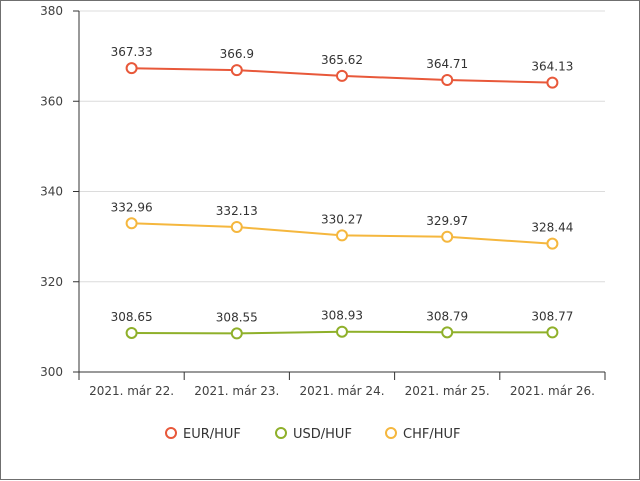  What do you see at coordinates (342, 60) in the screenshot?
I see `data-label-eur-huf: 365.62` at bounding box center [342, 60].